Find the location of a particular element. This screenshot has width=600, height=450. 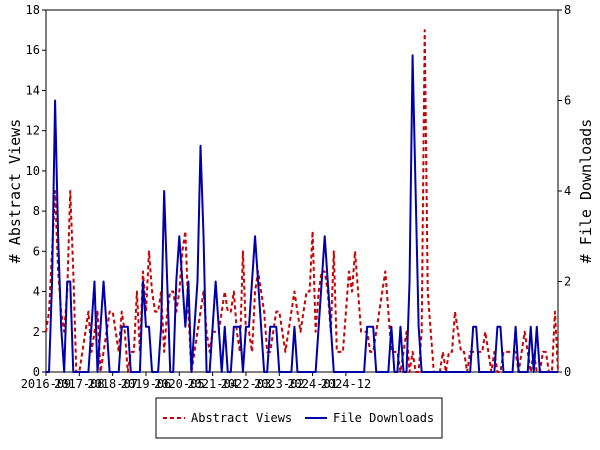

x-tick-label: 2021-04 is located at coordinates (212, 384).